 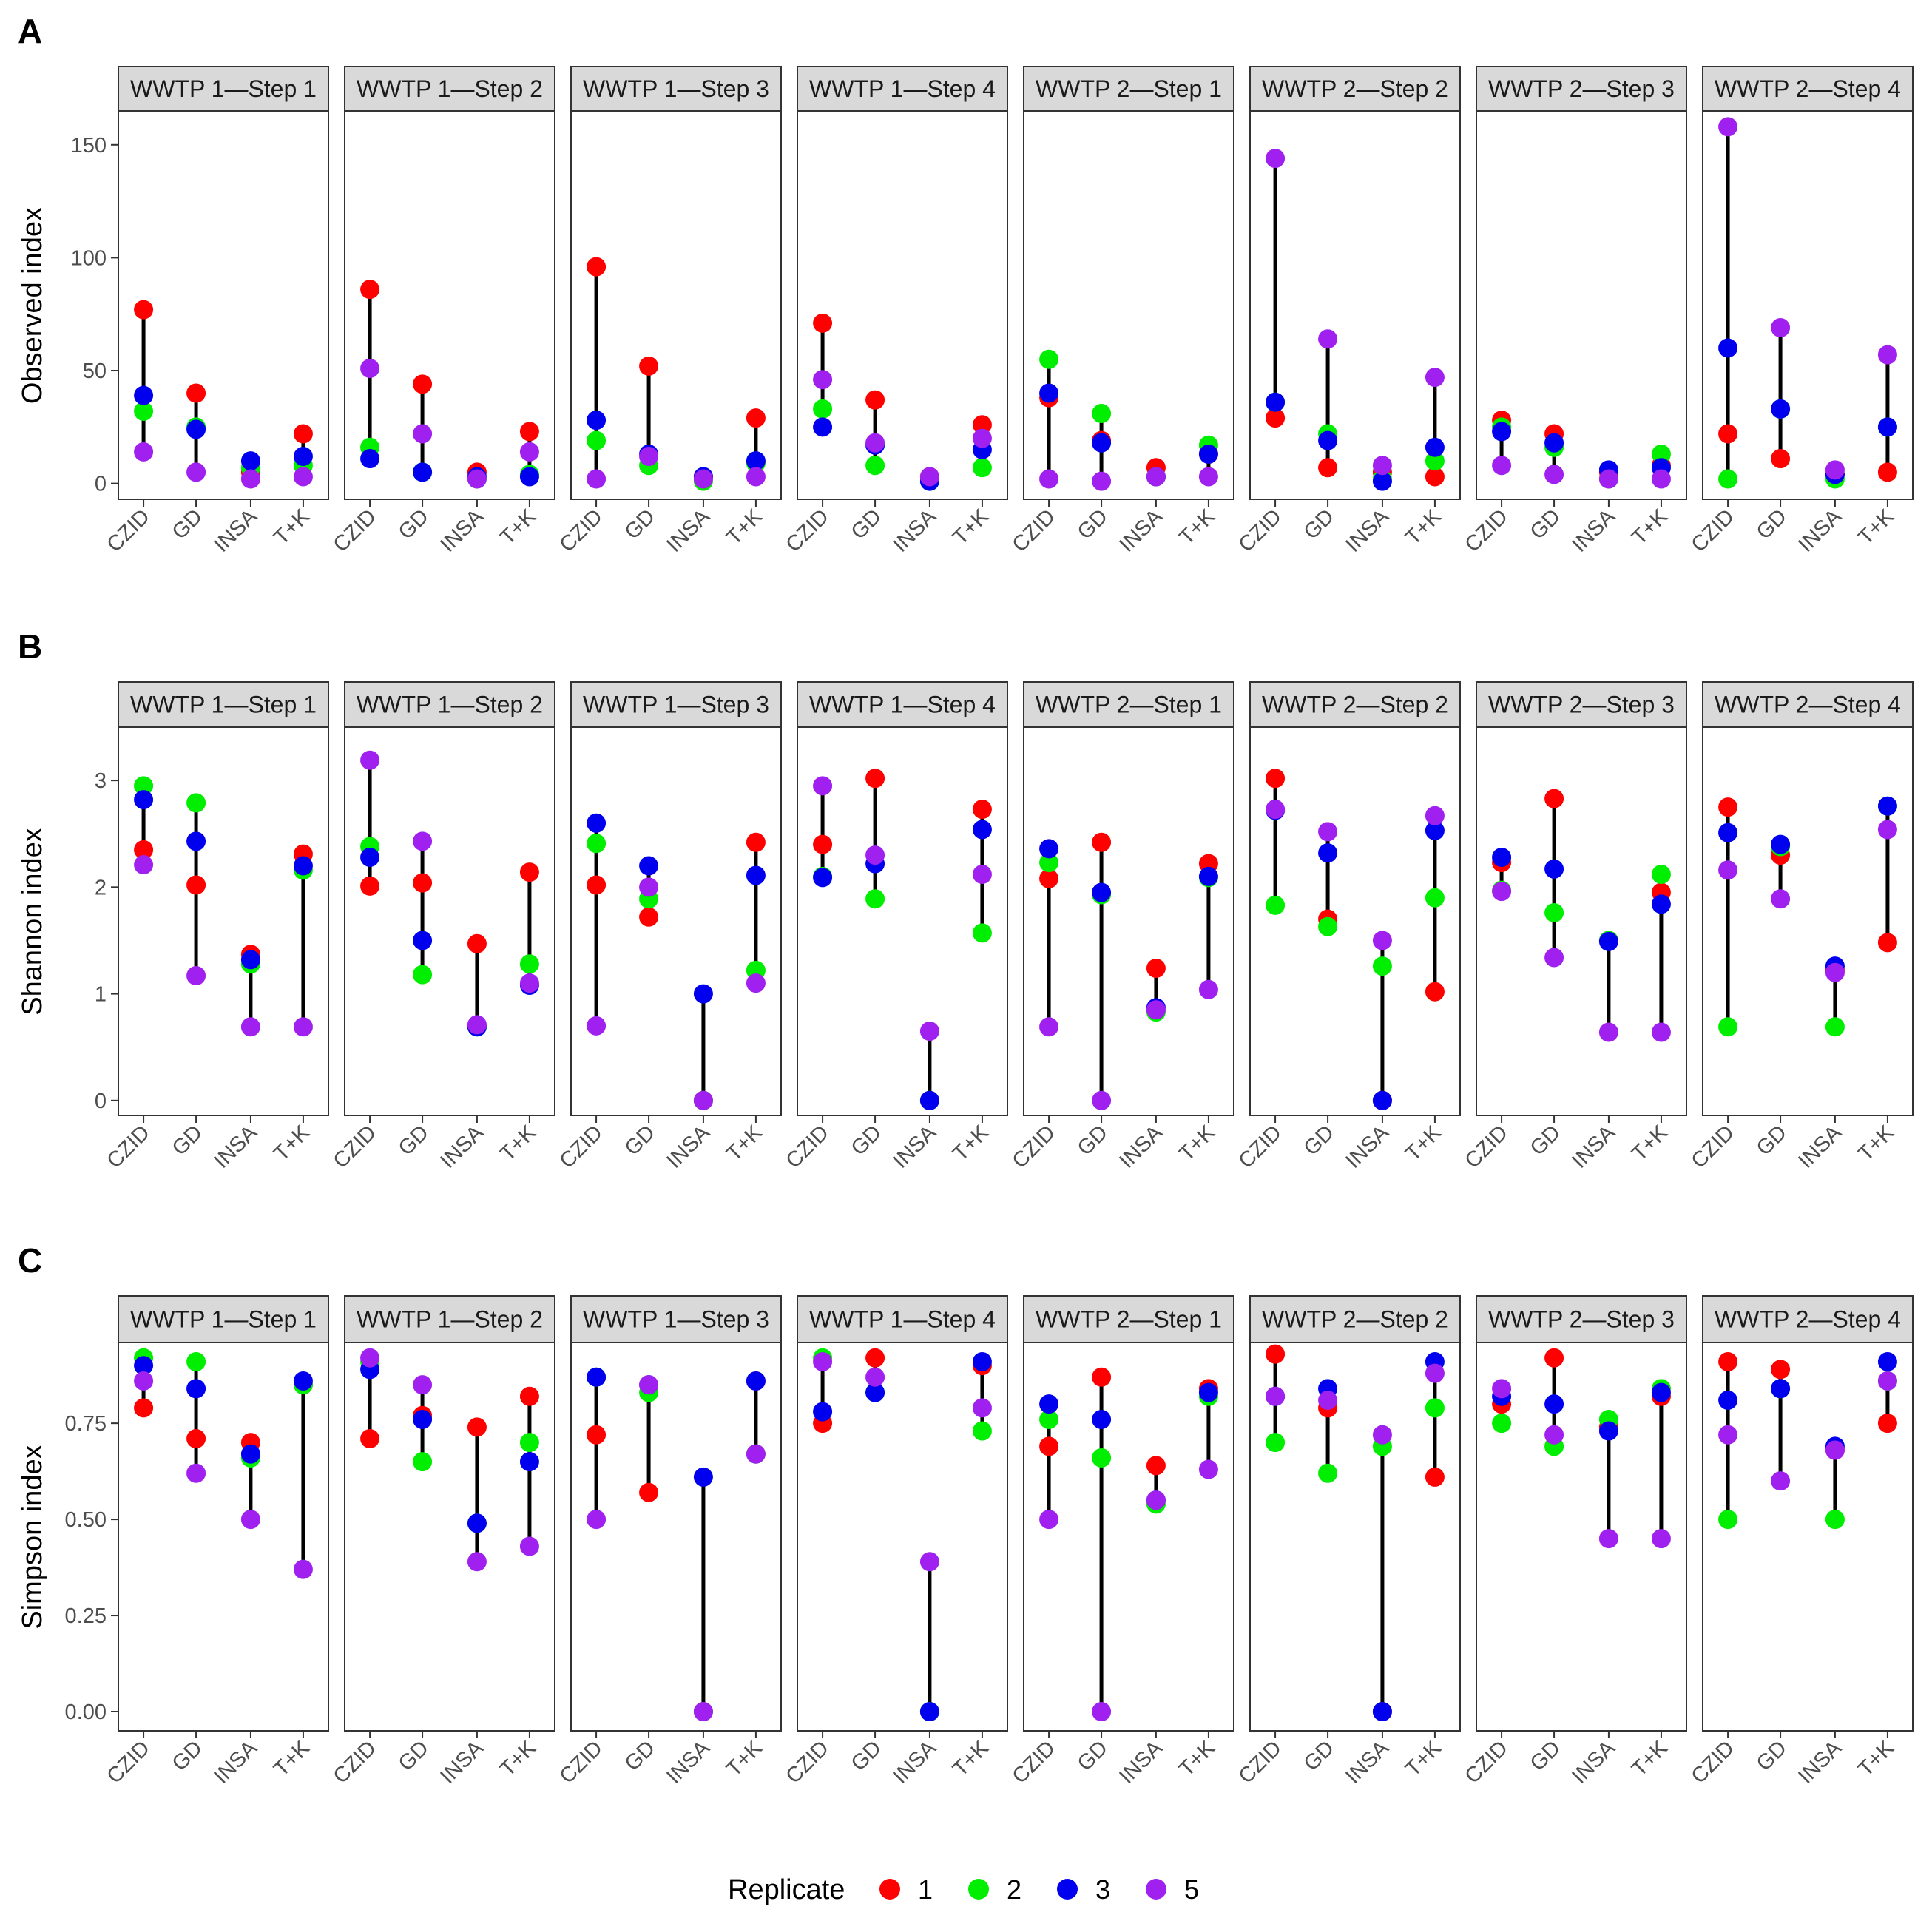 I want to click on y-tick-label: 0.50, so click(x=86, y=1520).